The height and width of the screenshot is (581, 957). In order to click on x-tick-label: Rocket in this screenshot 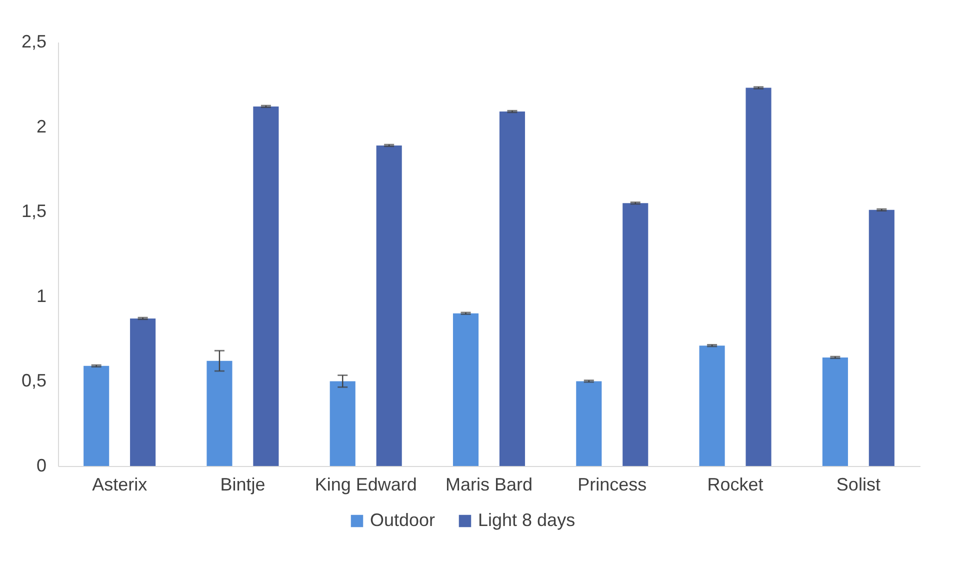, I will do `click(735, 484)`.